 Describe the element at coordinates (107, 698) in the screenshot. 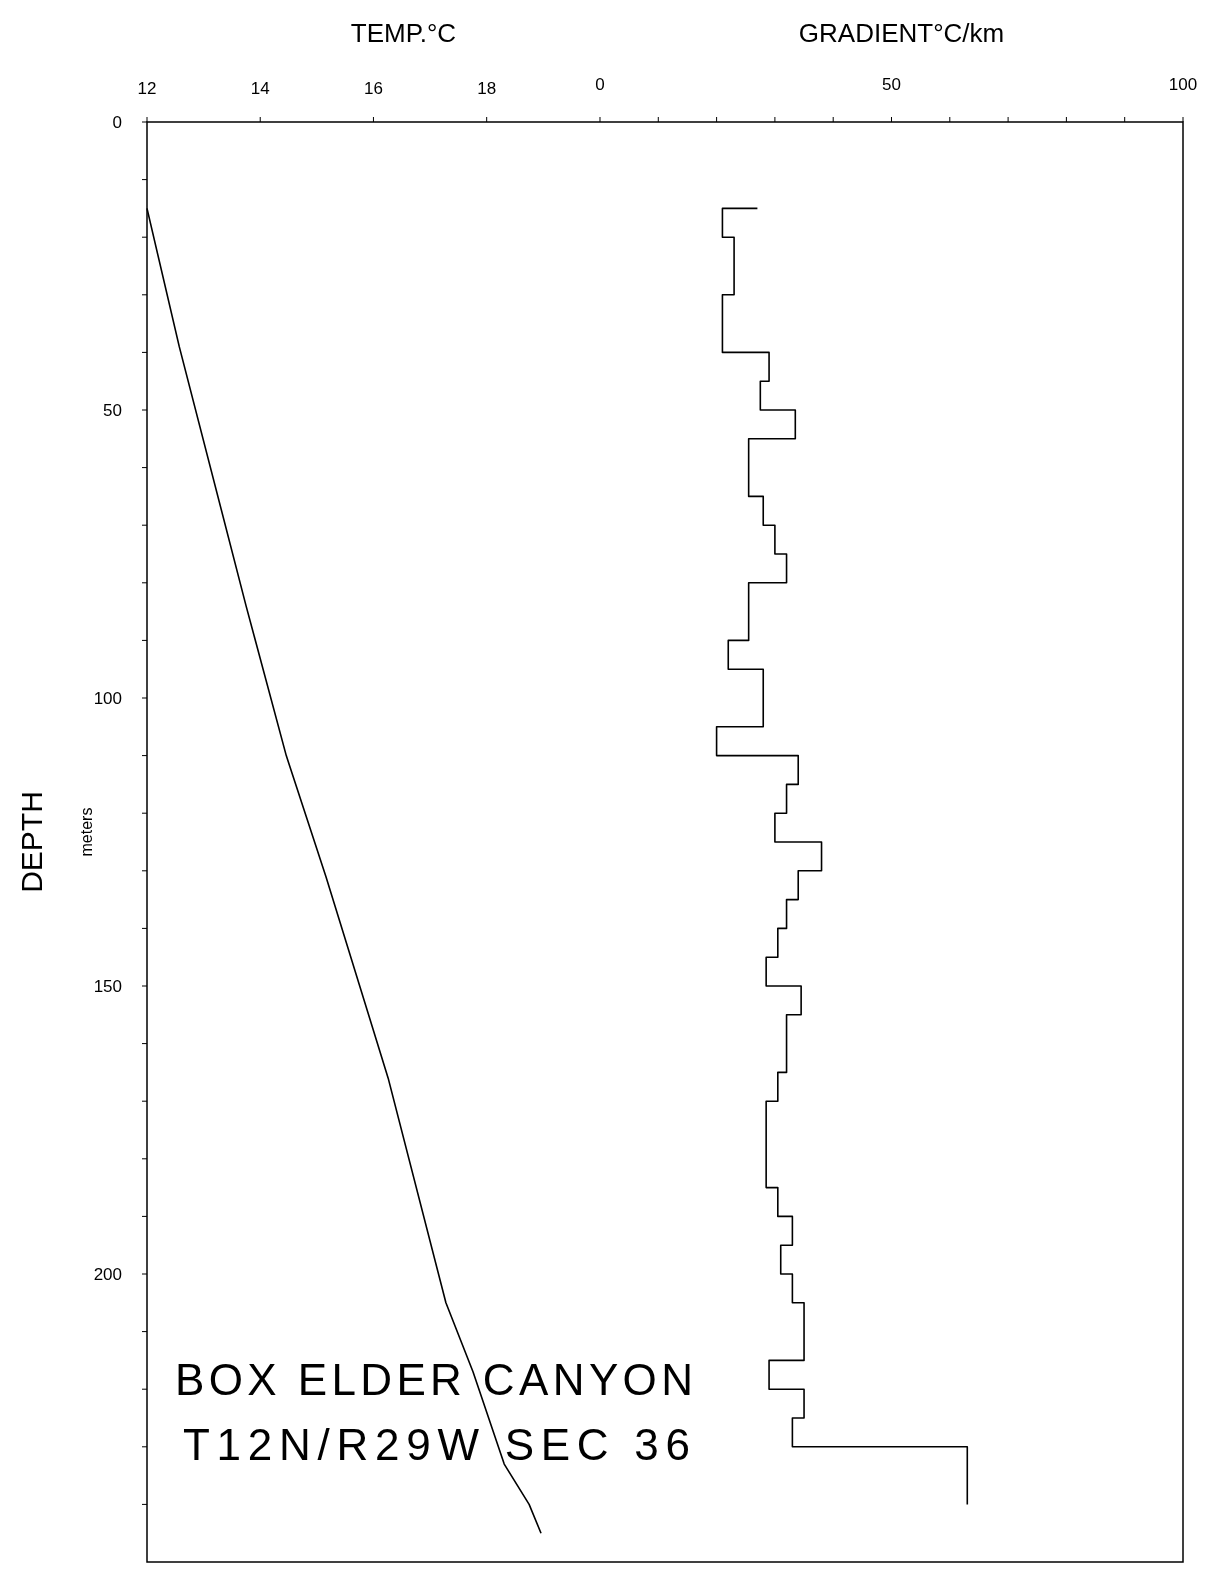

I see `y-tick-label: 100` at that location.